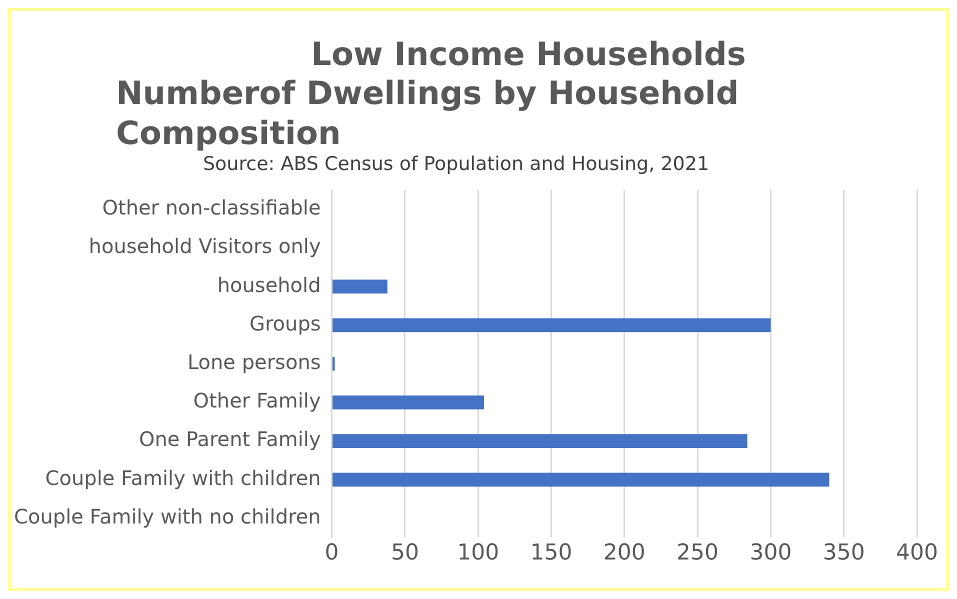  What do you see at coordinates (843, 553) in the screenshot?
I see `x-tick-label: 350` at bounding box center [843, 553].